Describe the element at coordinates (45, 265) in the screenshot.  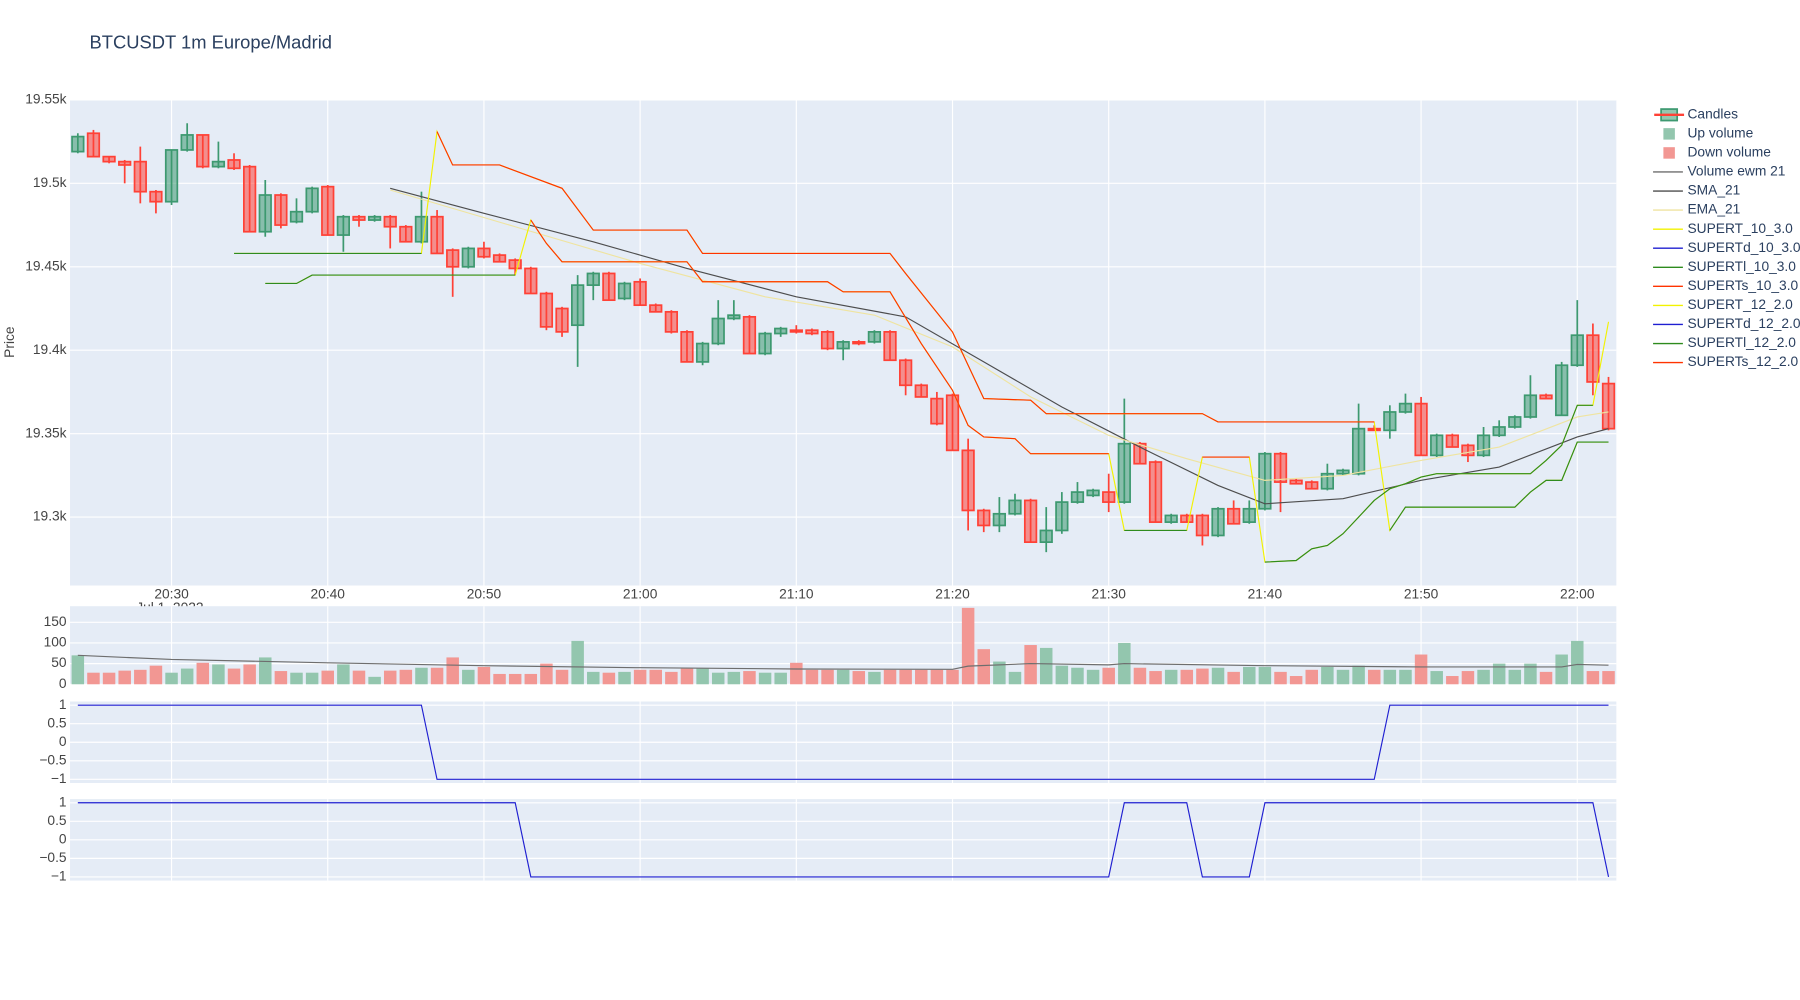
I see `y-tick-label: 19.45k` at that location.